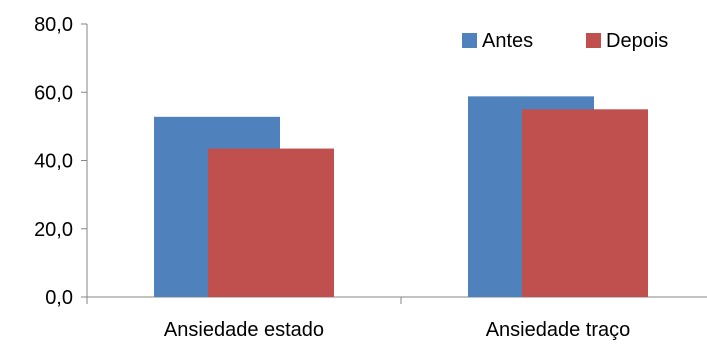 Image resolution: width=707 pixels, height=344 pixels. I want to click on y-tick-label: 0,0, so click(59, 298).